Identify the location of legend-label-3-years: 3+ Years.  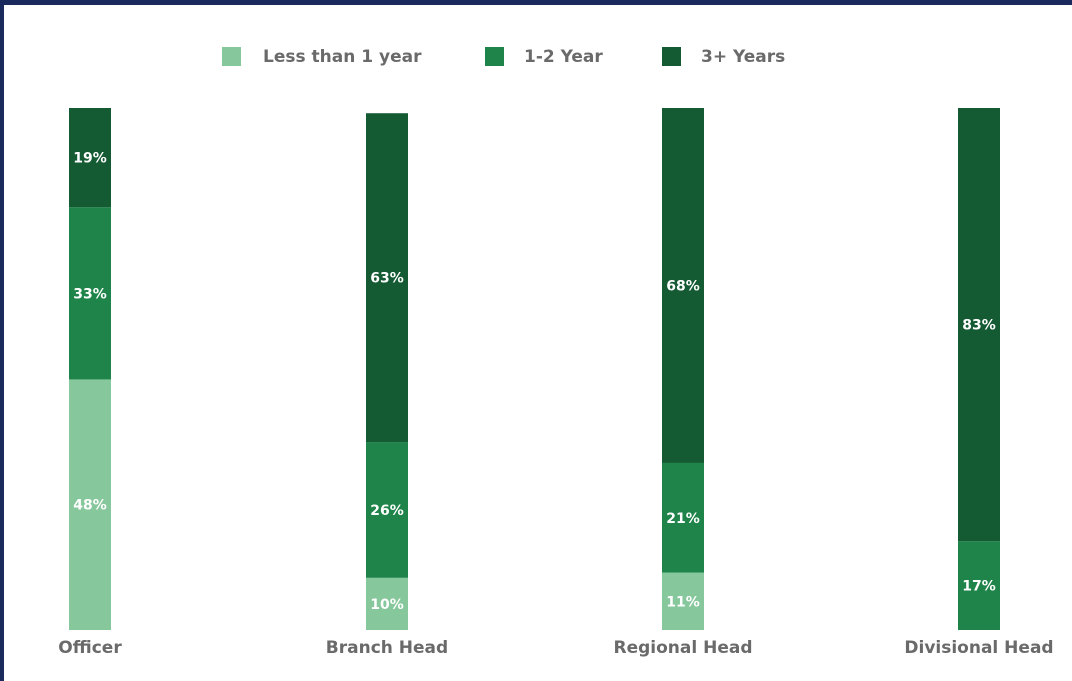
(743, 57).